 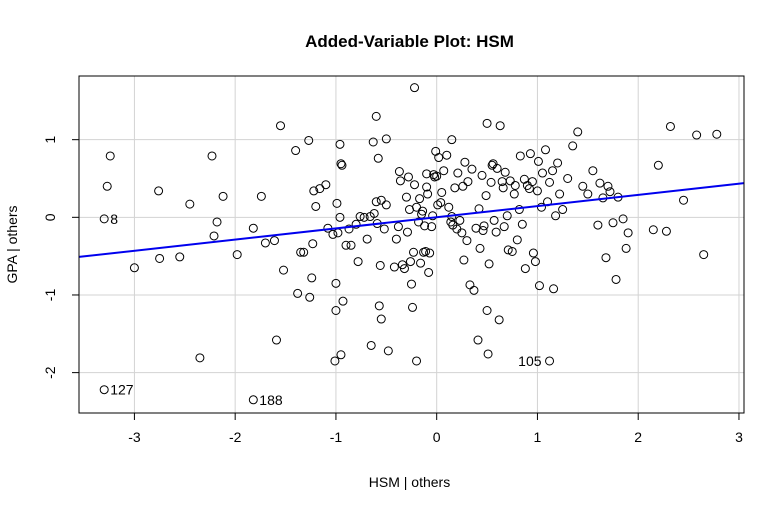 I want to click on x-axis-label: HSM | others, so click(x=409, y=482).